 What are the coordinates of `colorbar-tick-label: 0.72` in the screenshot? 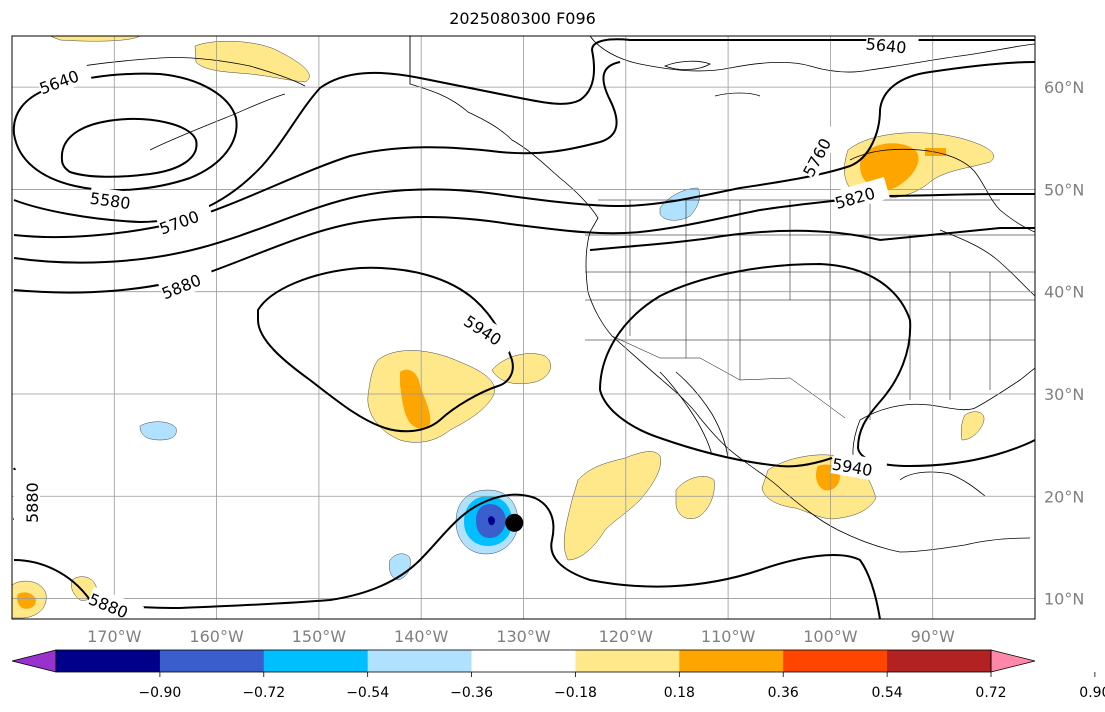 It's located at (990, 693).